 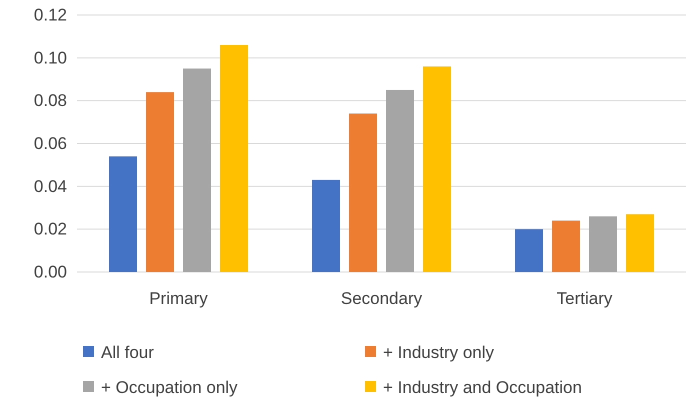 What do you see at coordinates (482, 387) in the screenshot?
I see `legend-label: + Industry and Occupation` at bounding box center [482, 387].